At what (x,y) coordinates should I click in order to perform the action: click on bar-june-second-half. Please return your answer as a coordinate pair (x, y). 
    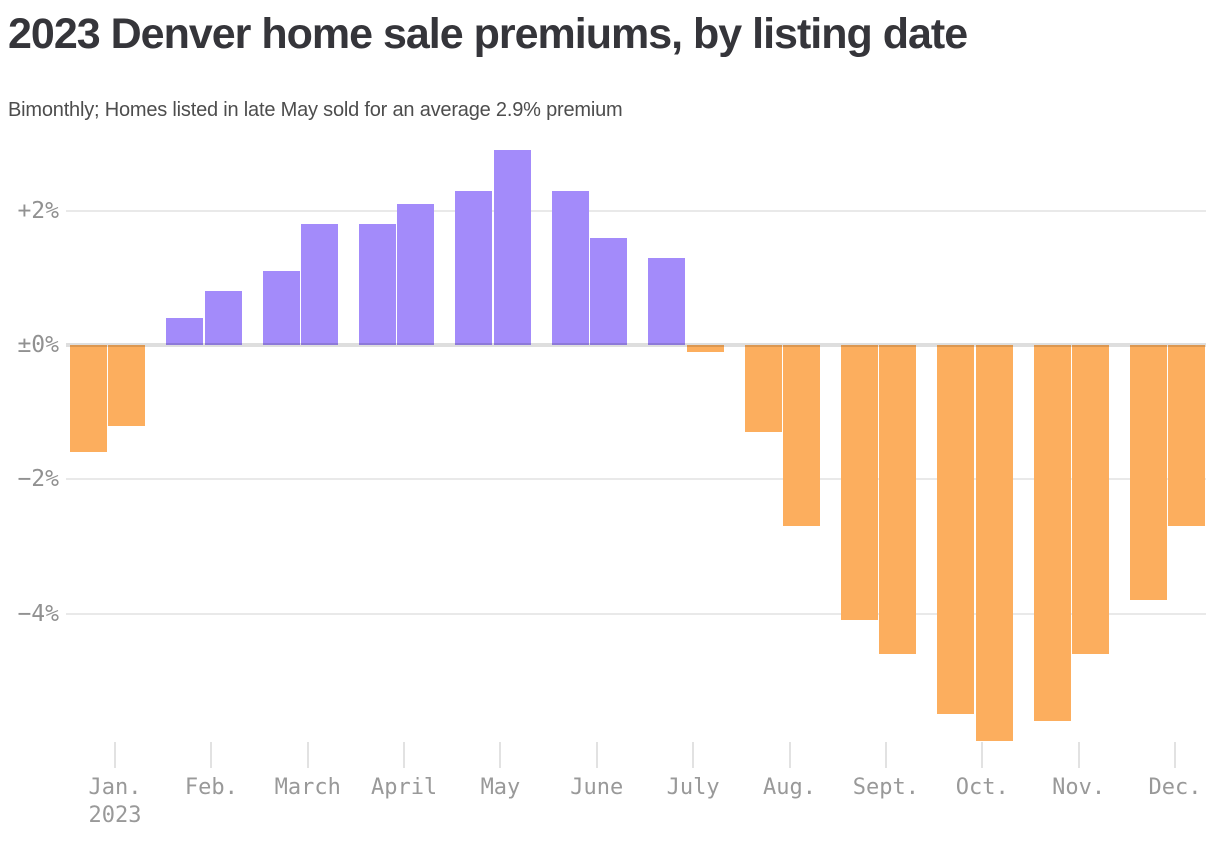
    Looking at the image, I should click on (609, 291).